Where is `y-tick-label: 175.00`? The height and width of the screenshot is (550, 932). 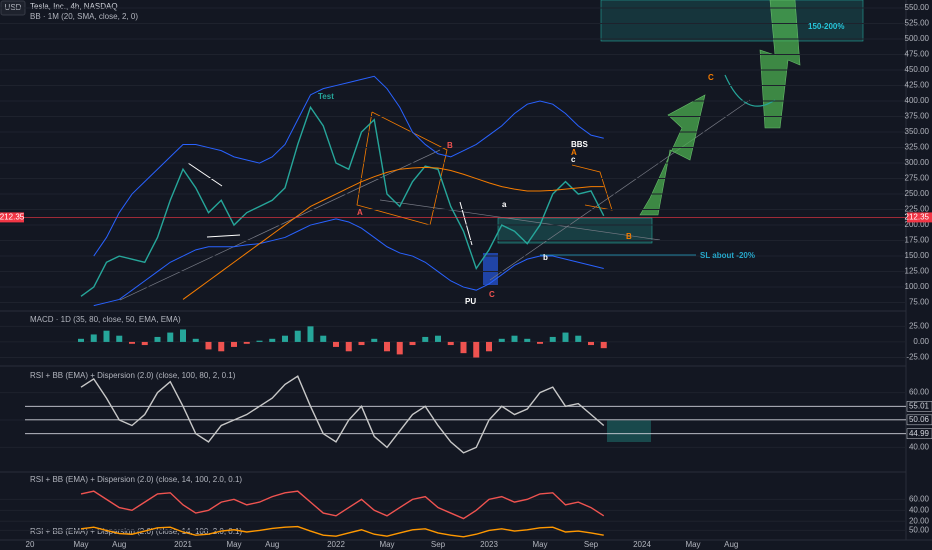
y-tick-label: 175.00 is located at coordinates (917, 240).